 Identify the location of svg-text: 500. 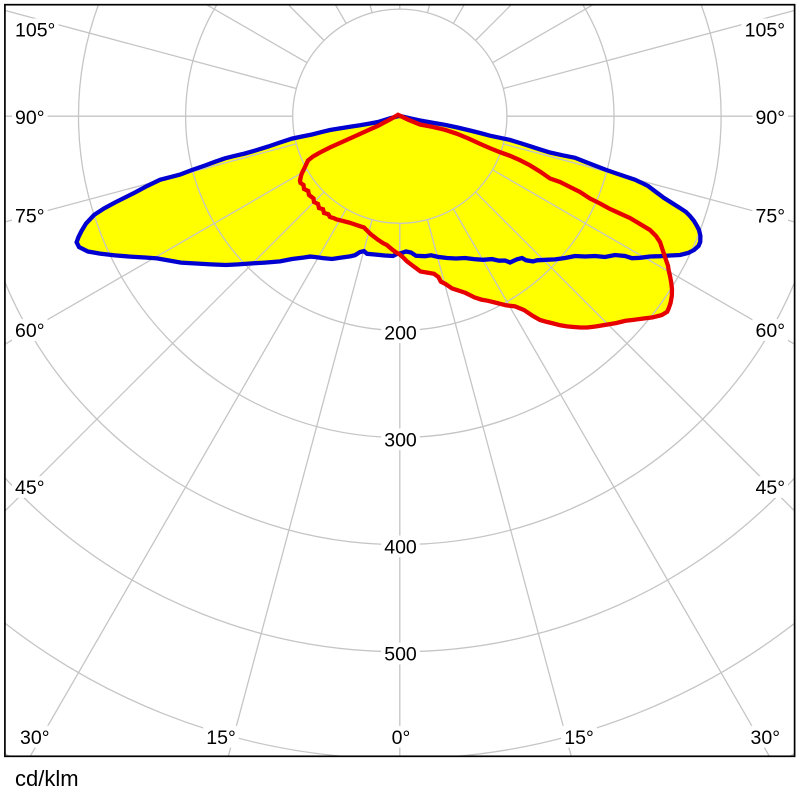
(400, 655).